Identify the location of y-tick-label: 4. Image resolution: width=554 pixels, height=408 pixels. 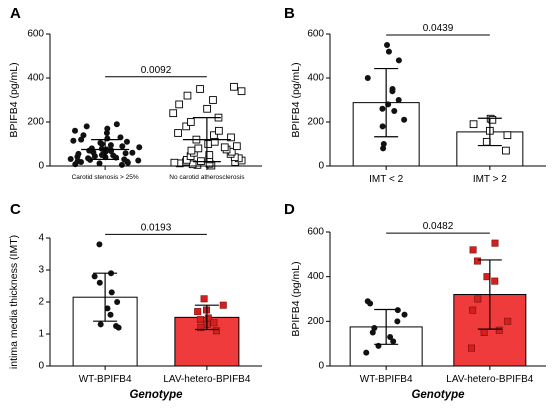
(41, 238).